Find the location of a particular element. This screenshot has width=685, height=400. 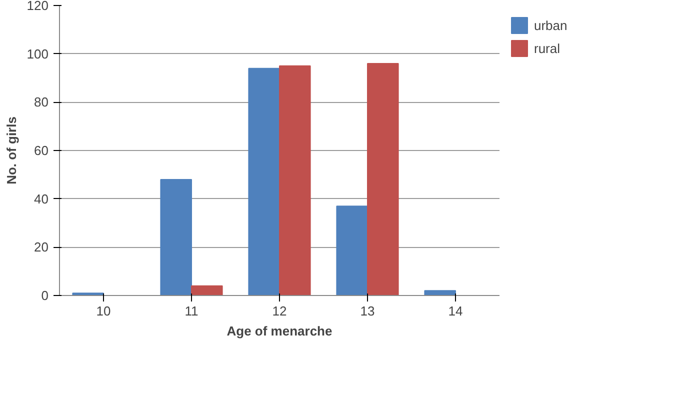

y-tick-label: 120 is located at coordinates (37, 6).